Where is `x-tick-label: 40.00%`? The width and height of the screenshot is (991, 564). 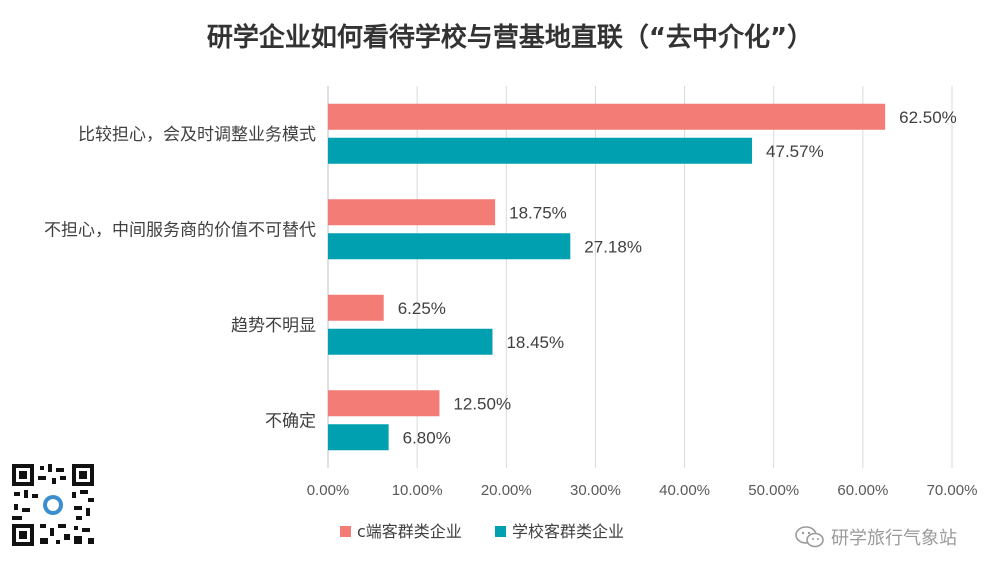 x-tick-label: 40.00% is located at coordinates (684, 490).